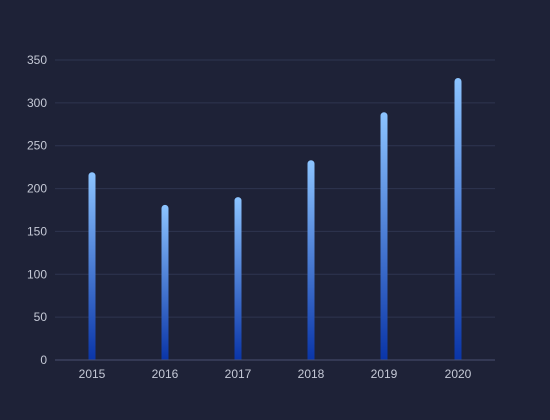 This screenshot has height=420, width=550. Describe the element at coordinates (37, 60) in the screenshot. I see `y-tick-label: 350` at that location.